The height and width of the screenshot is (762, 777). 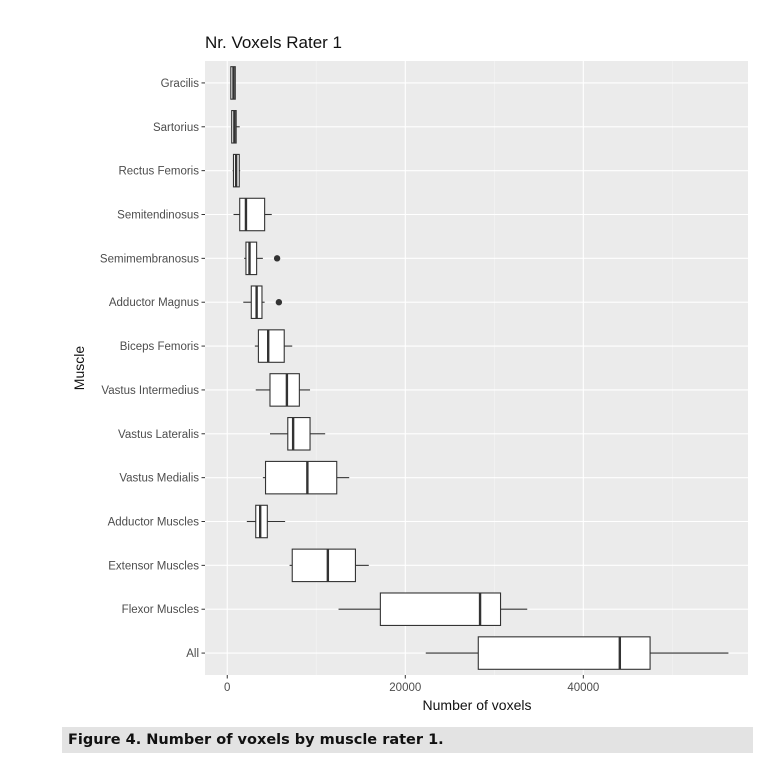 I want to click on box-semitendinosus, so click(x=252, y=214).